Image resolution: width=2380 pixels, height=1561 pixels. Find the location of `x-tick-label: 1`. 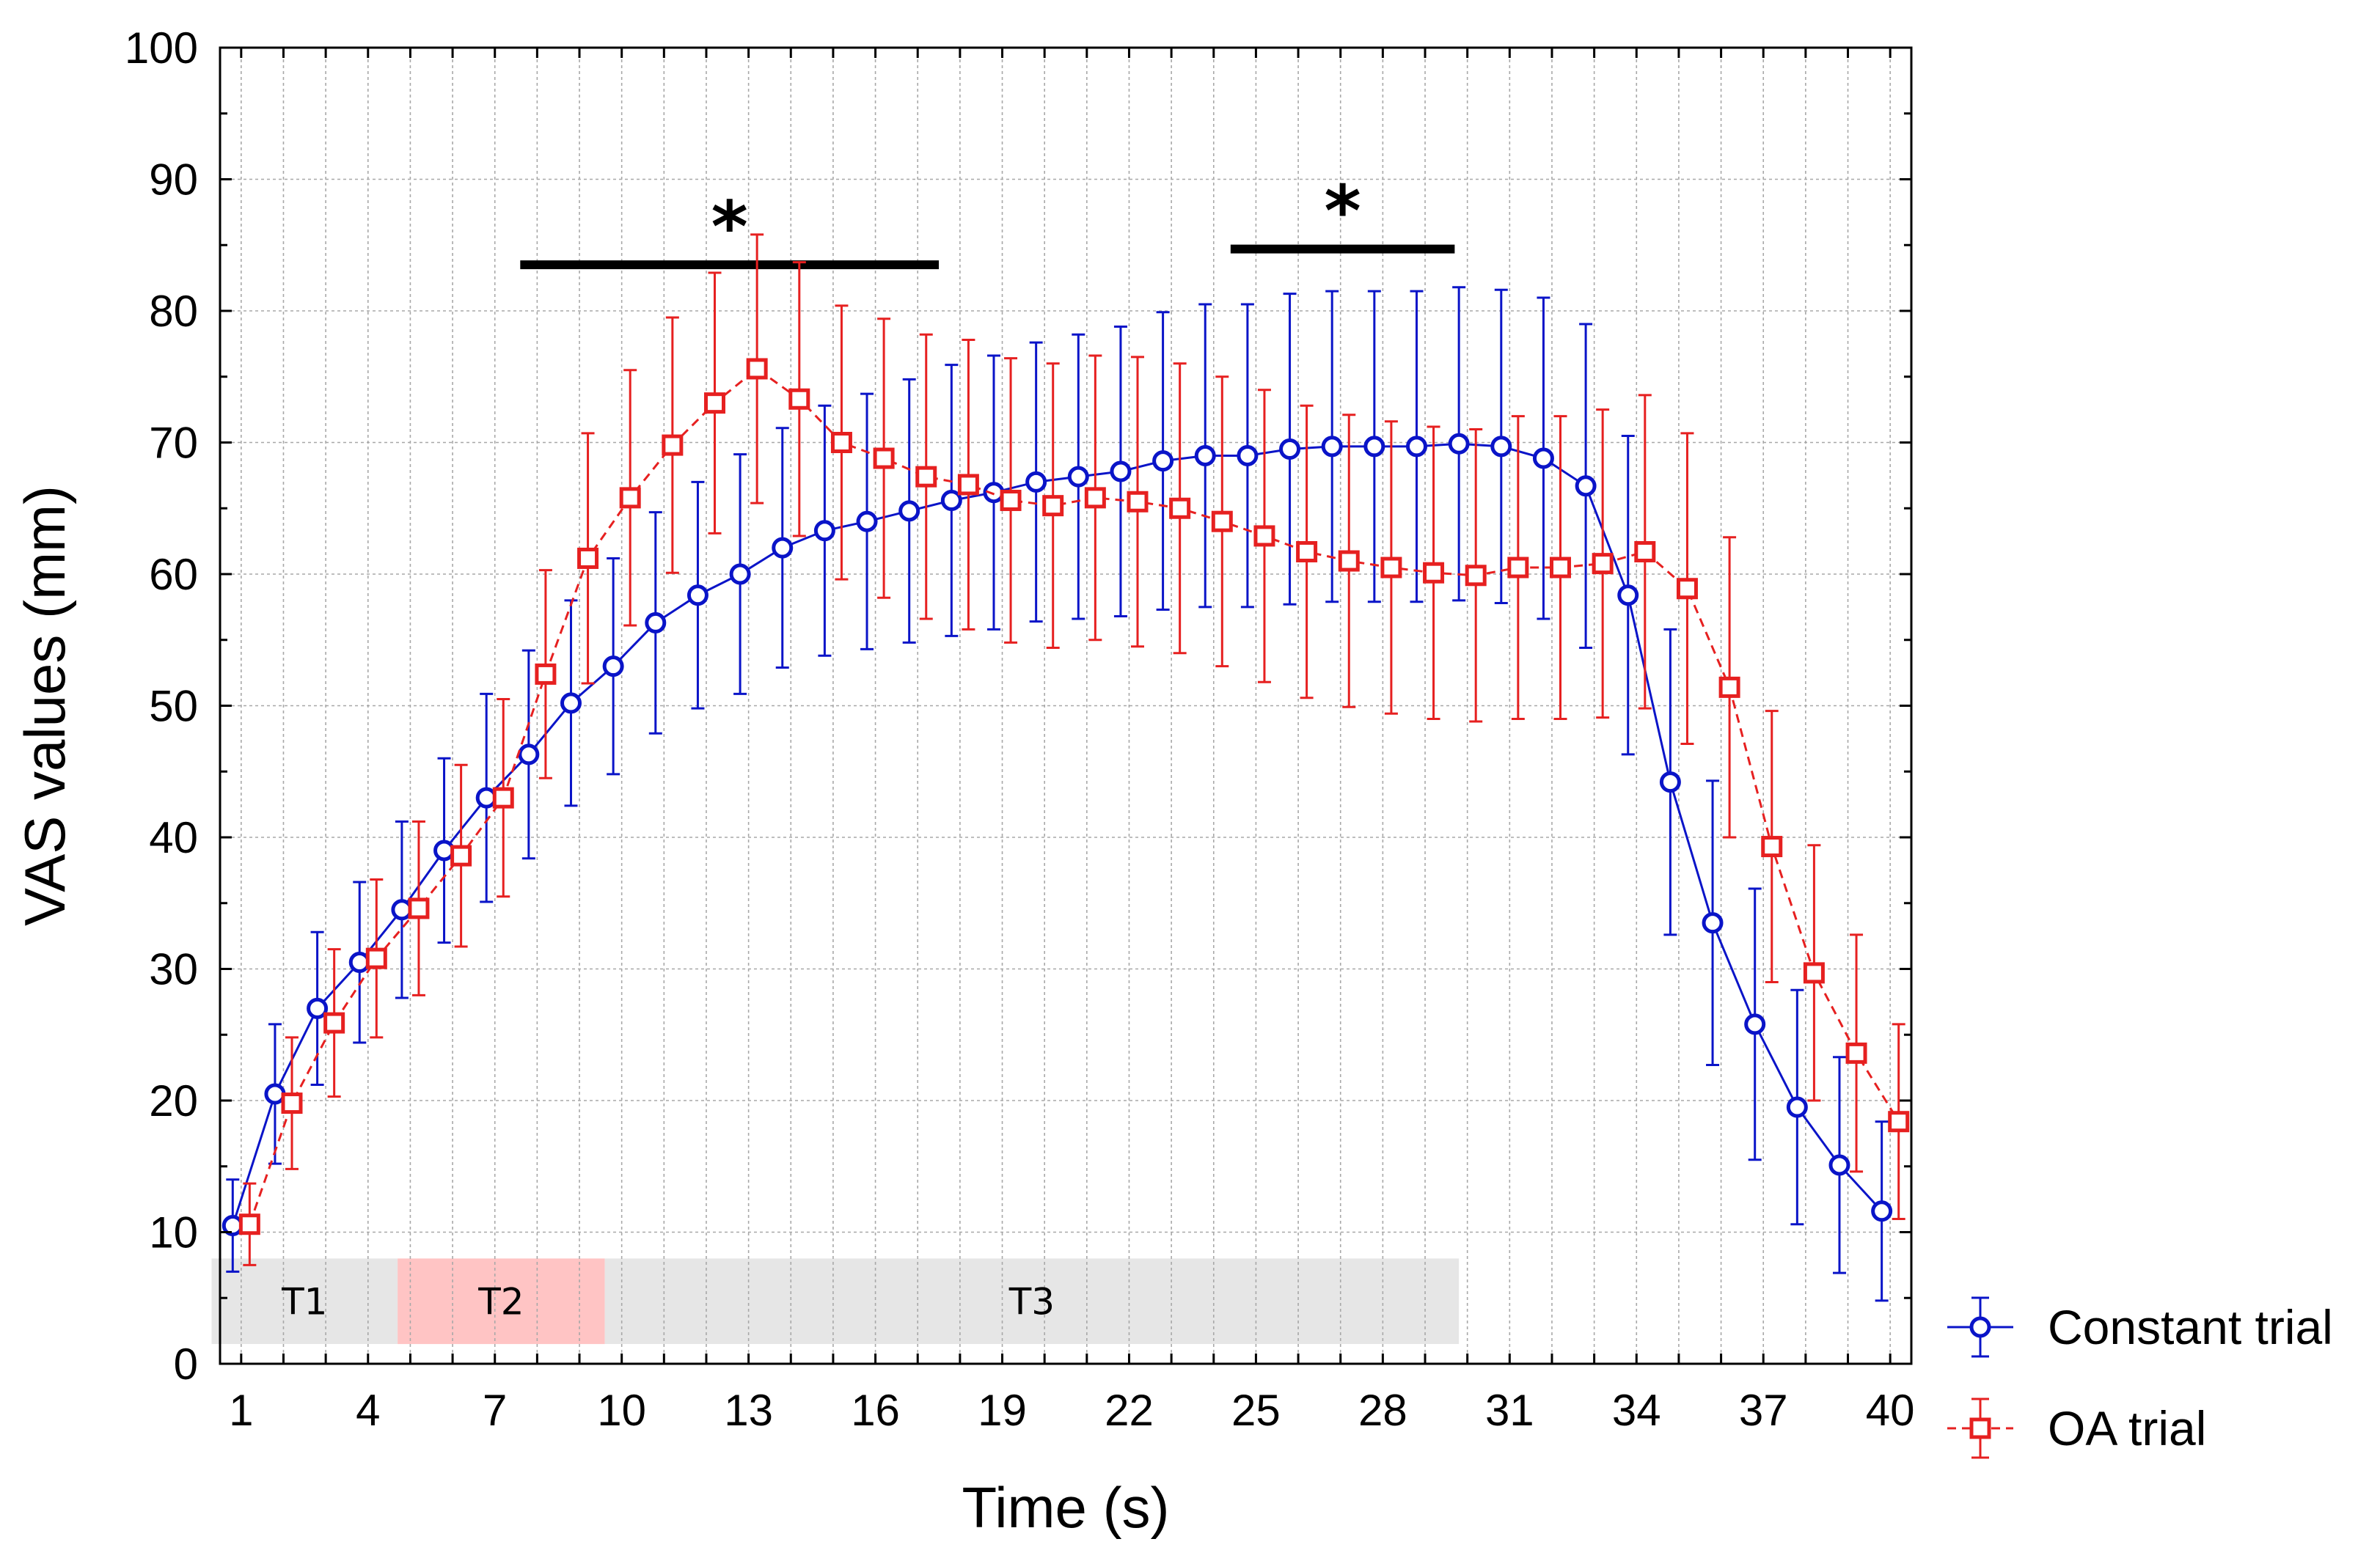

x-tick-label: 1 is located at coordinates (241, 1410).